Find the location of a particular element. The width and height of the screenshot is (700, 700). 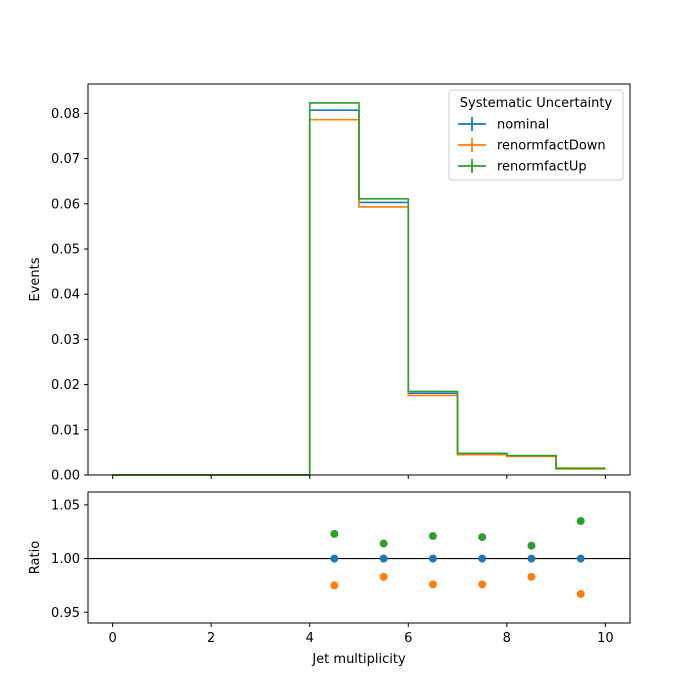

ratio-ytick-label: 1.00 is located at coordinates (65, 559).